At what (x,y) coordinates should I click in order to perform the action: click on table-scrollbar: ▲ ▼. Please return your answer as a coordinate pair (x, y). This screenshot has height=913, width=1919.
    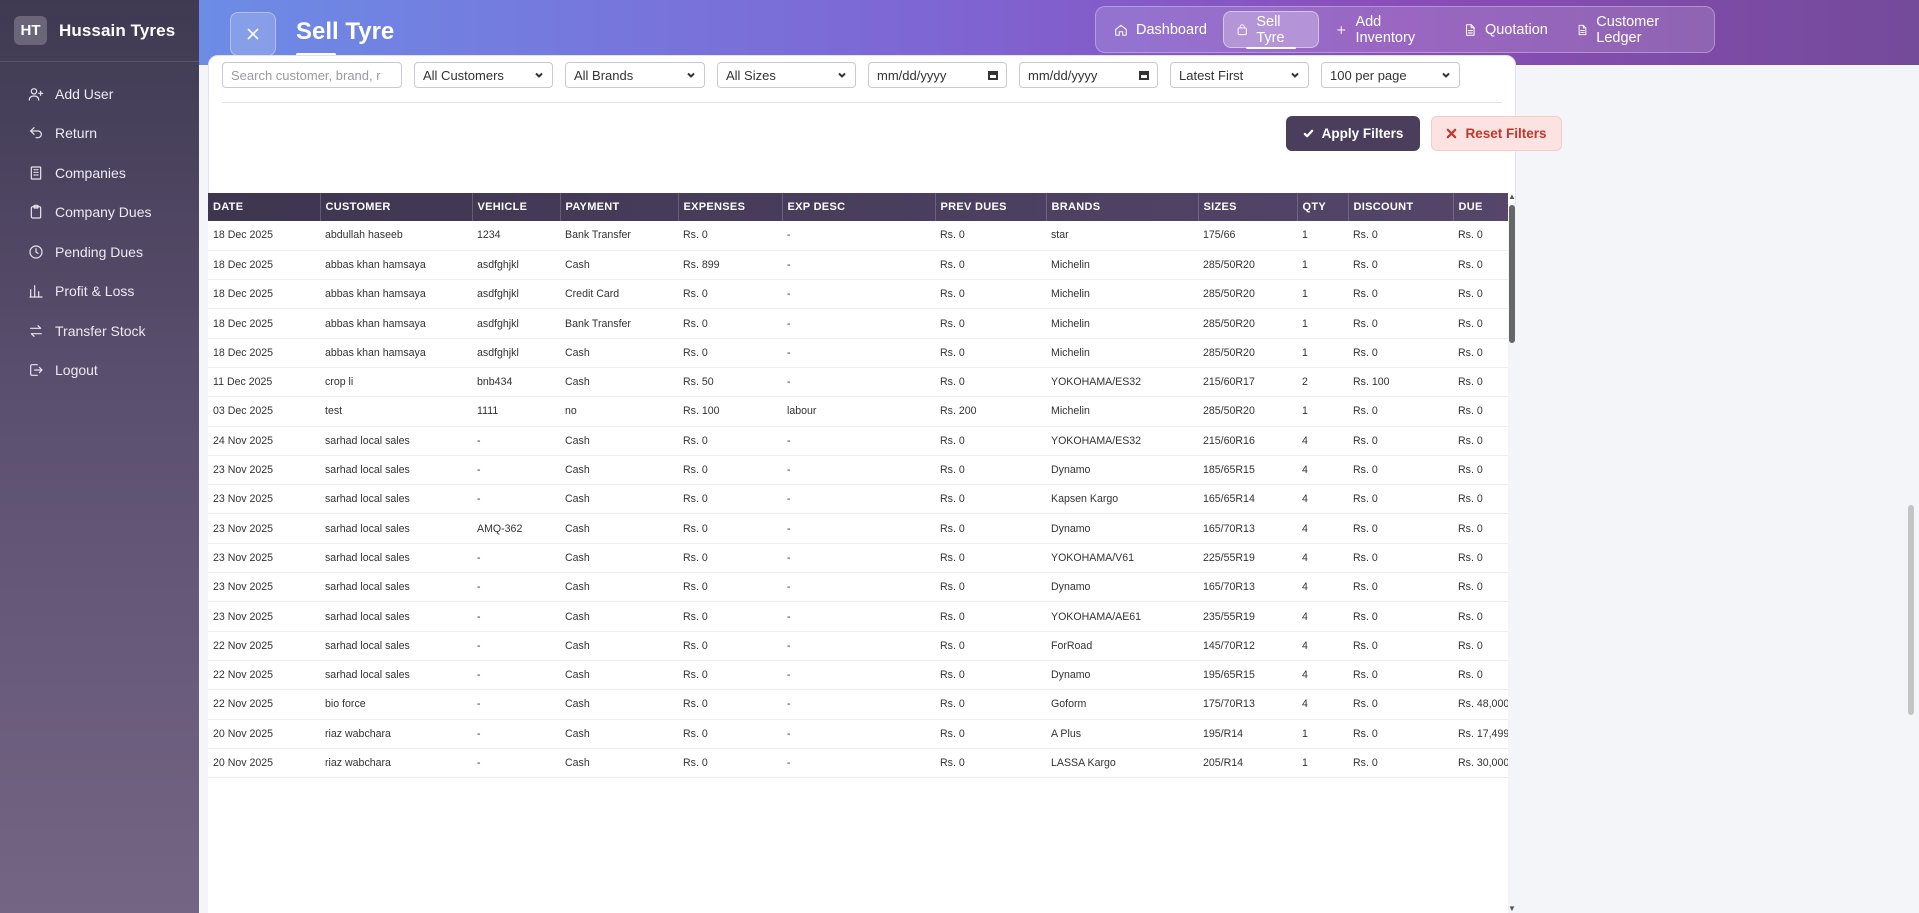
    Looking at the image, I should click on (1512, 553).